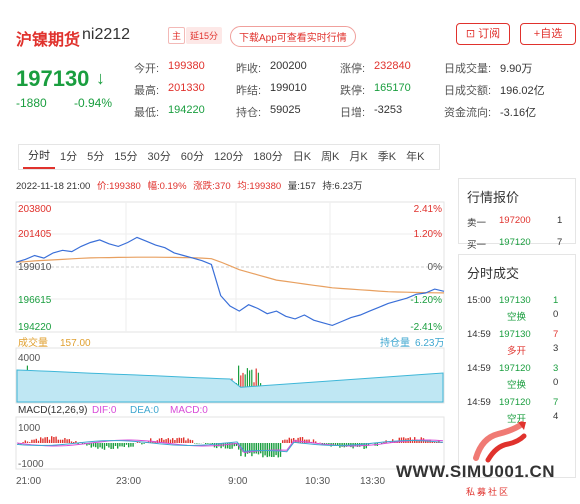  I want to click on sell-qty: 1, so click(560, 220).